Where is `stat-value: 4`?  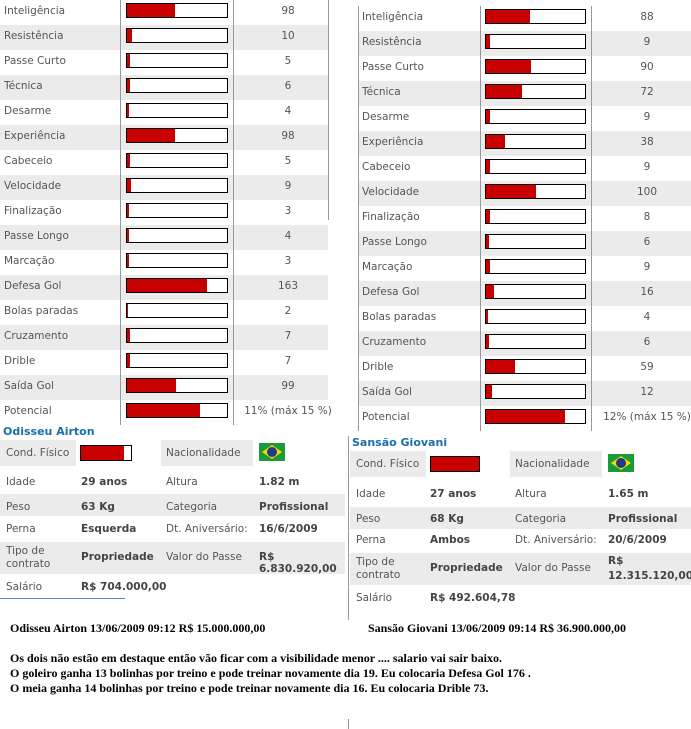 stat-value: 4 is located at coordinates (647, 317).